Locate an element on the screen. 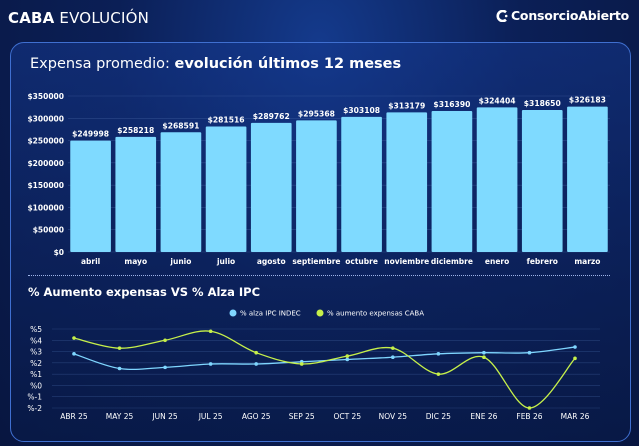 The width and height of the screenshot is (639, 446). bar-category-label: marzo is located at coordinates (587, 261).